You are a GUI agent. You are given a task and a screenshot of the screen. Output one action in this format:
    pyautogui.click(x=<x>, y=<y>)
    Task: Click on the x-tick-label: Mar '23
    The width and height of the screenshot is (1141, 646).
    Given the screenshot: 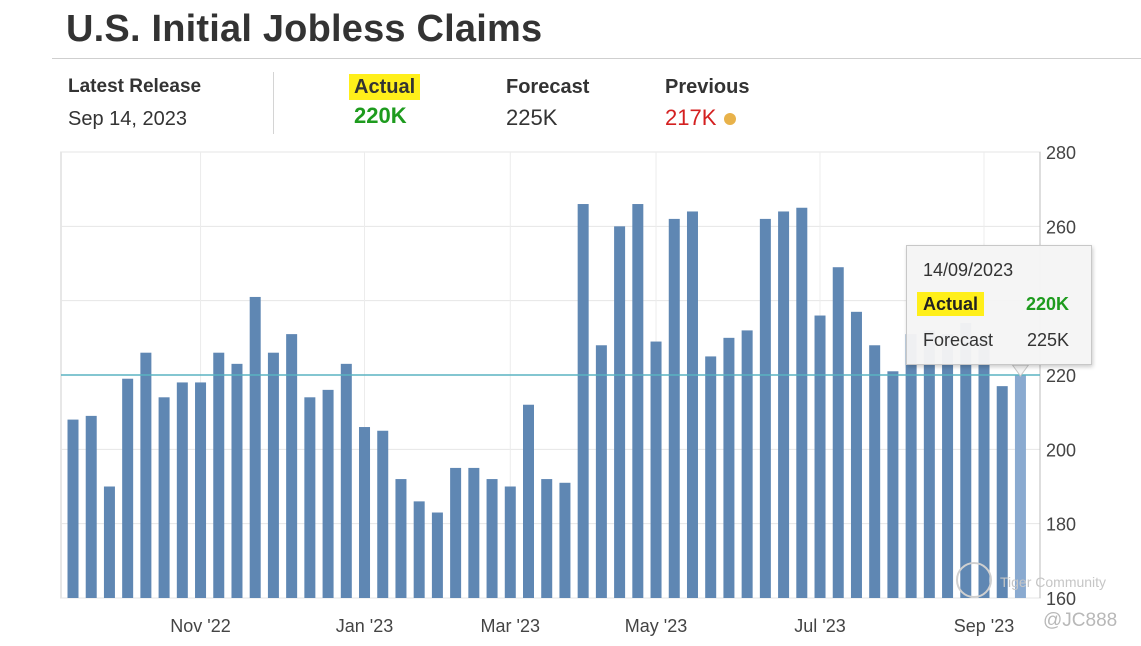 What is the action you would take?
    pyautogui.click(x=510, y=626)
    